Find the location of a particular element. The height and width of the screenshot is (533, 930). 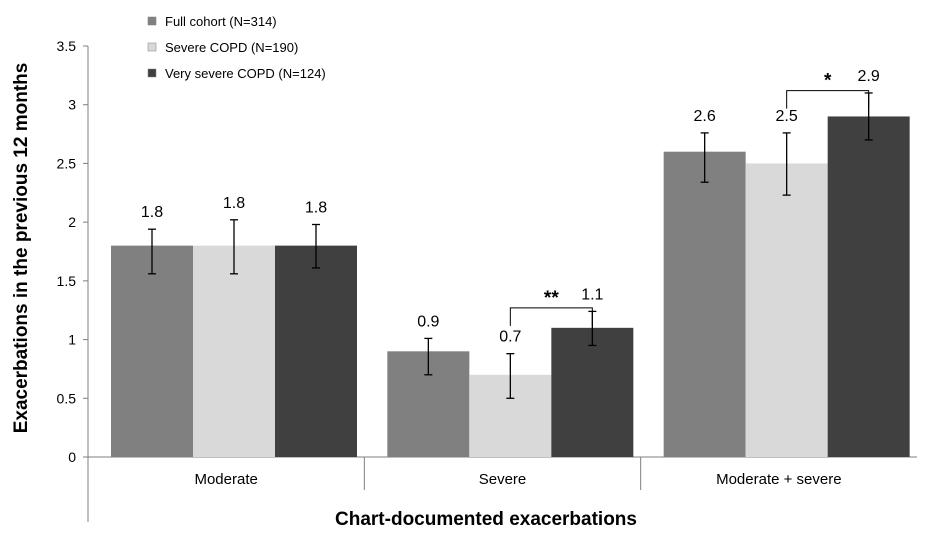

y-tick-label: 3 is located at coordinates (72, 105).